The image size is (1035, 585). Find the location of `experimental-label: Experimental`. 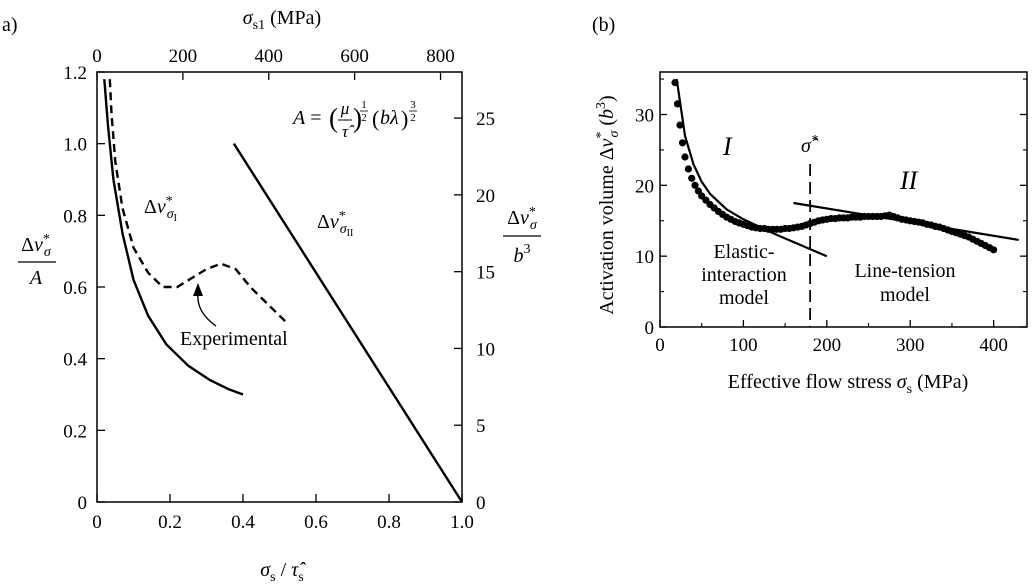

experimental-label: Experimental is located at coordinates (234, 339).